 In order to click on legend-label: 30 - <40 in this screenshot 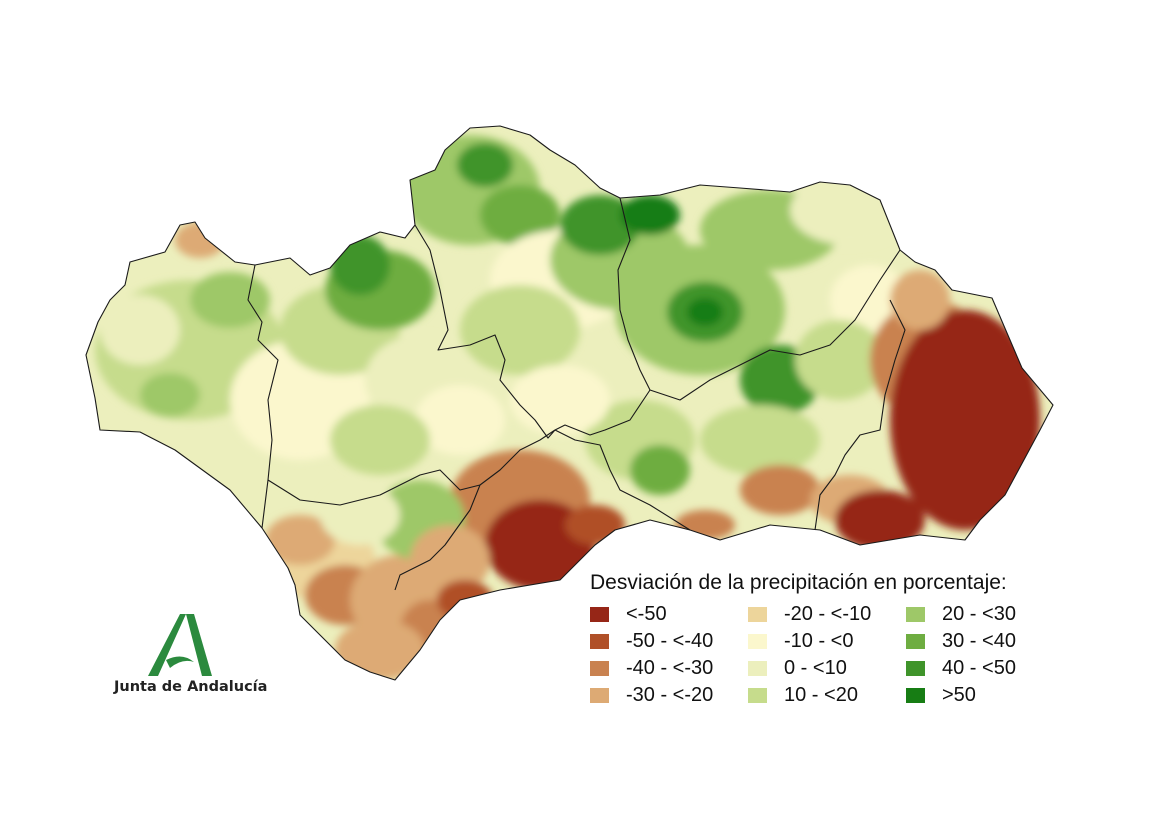, I will do `click(979, 641)`.